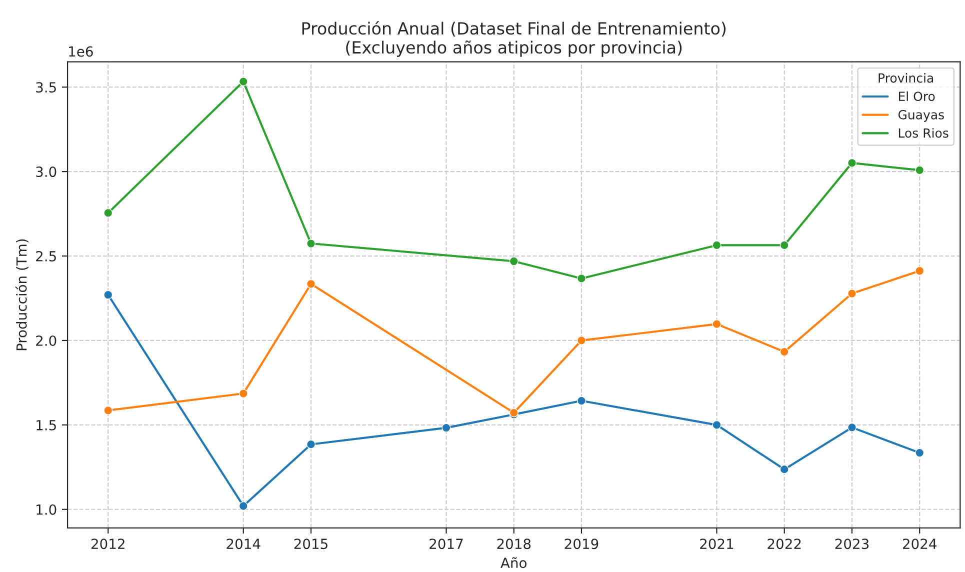 This screenshot has width=965, height=572. What do you see at coordinates (852, 544) in the screenshot?
I see `x-tick-label: 2023` at bounding box center [852, 544].